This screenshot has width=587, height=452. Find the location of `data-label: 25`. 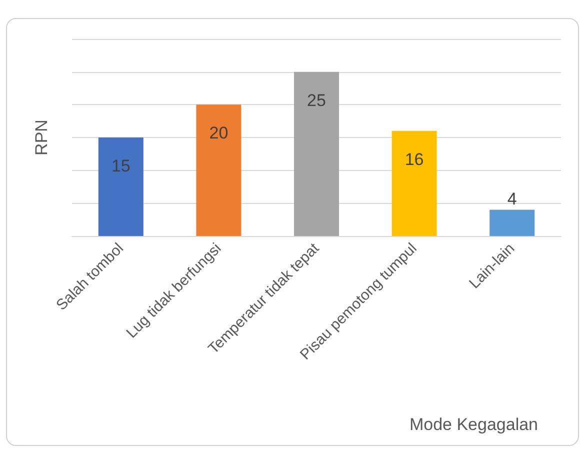

data-label: 25 is located at coordinates (316, 100).